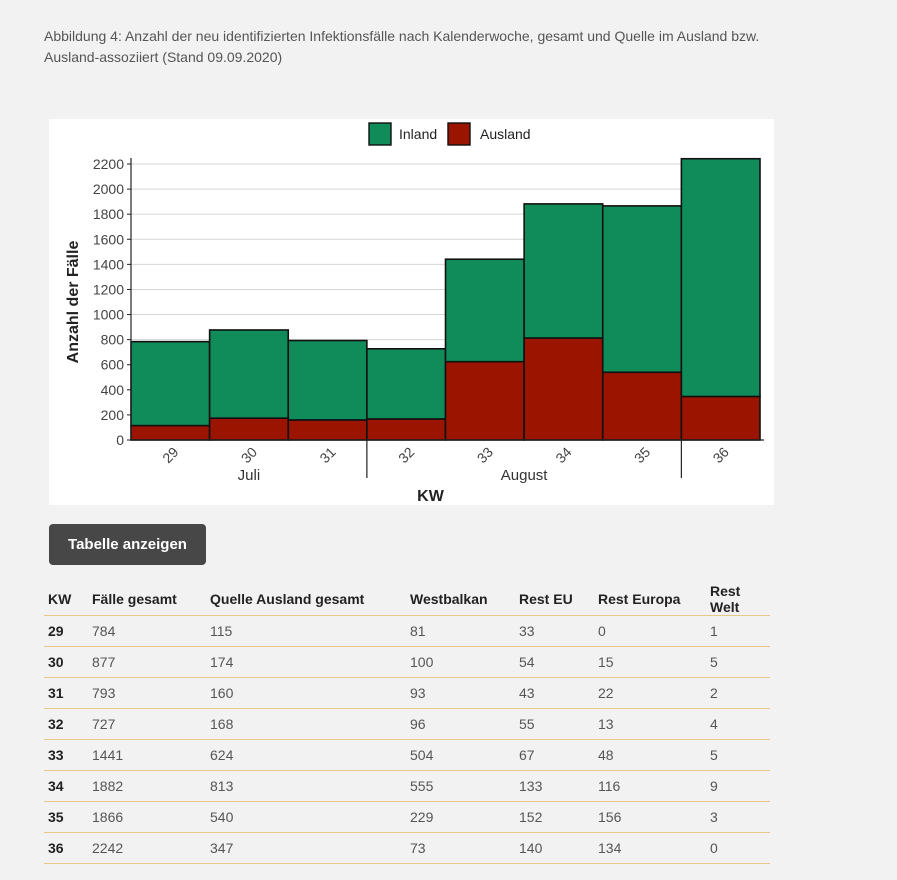 This screenshot has height=880, width=897. What do you see at coordinates (306, 724) in the screenshot?
I see `table-cell: 168` at bounding box center [306, 724].